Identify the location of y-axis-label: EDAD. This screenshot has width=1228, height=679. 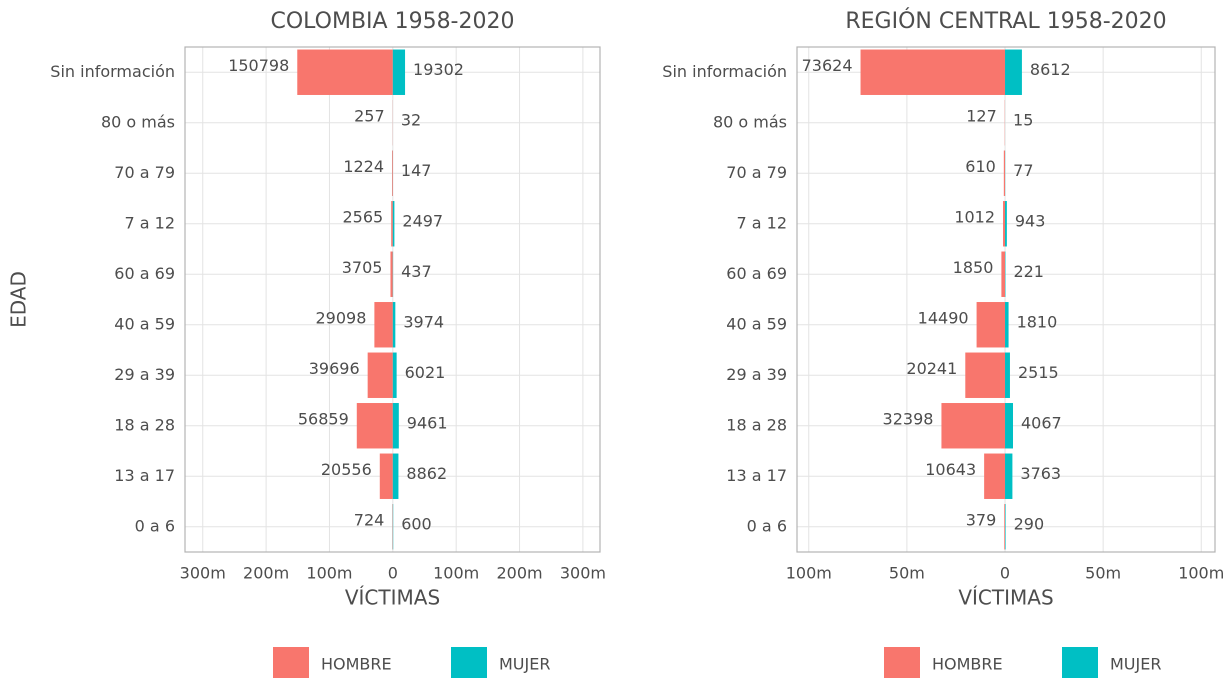
(19, 299).